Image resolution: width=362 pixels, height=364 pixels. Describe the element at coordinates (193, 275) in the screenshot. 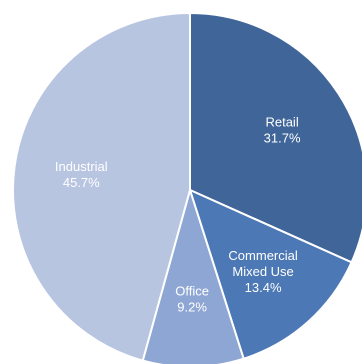

I see `pie-slice-office` at that location.